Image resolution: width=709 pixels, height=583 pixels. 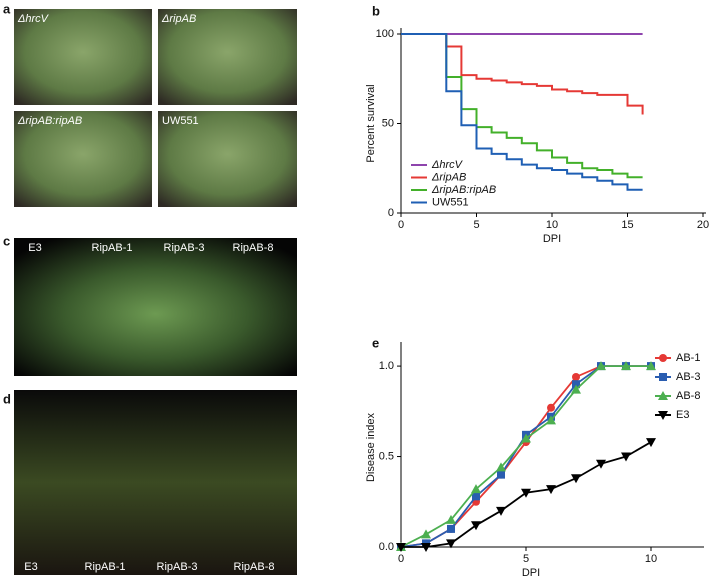 I want to click on panel-label: a, so click(x=7, y=8).